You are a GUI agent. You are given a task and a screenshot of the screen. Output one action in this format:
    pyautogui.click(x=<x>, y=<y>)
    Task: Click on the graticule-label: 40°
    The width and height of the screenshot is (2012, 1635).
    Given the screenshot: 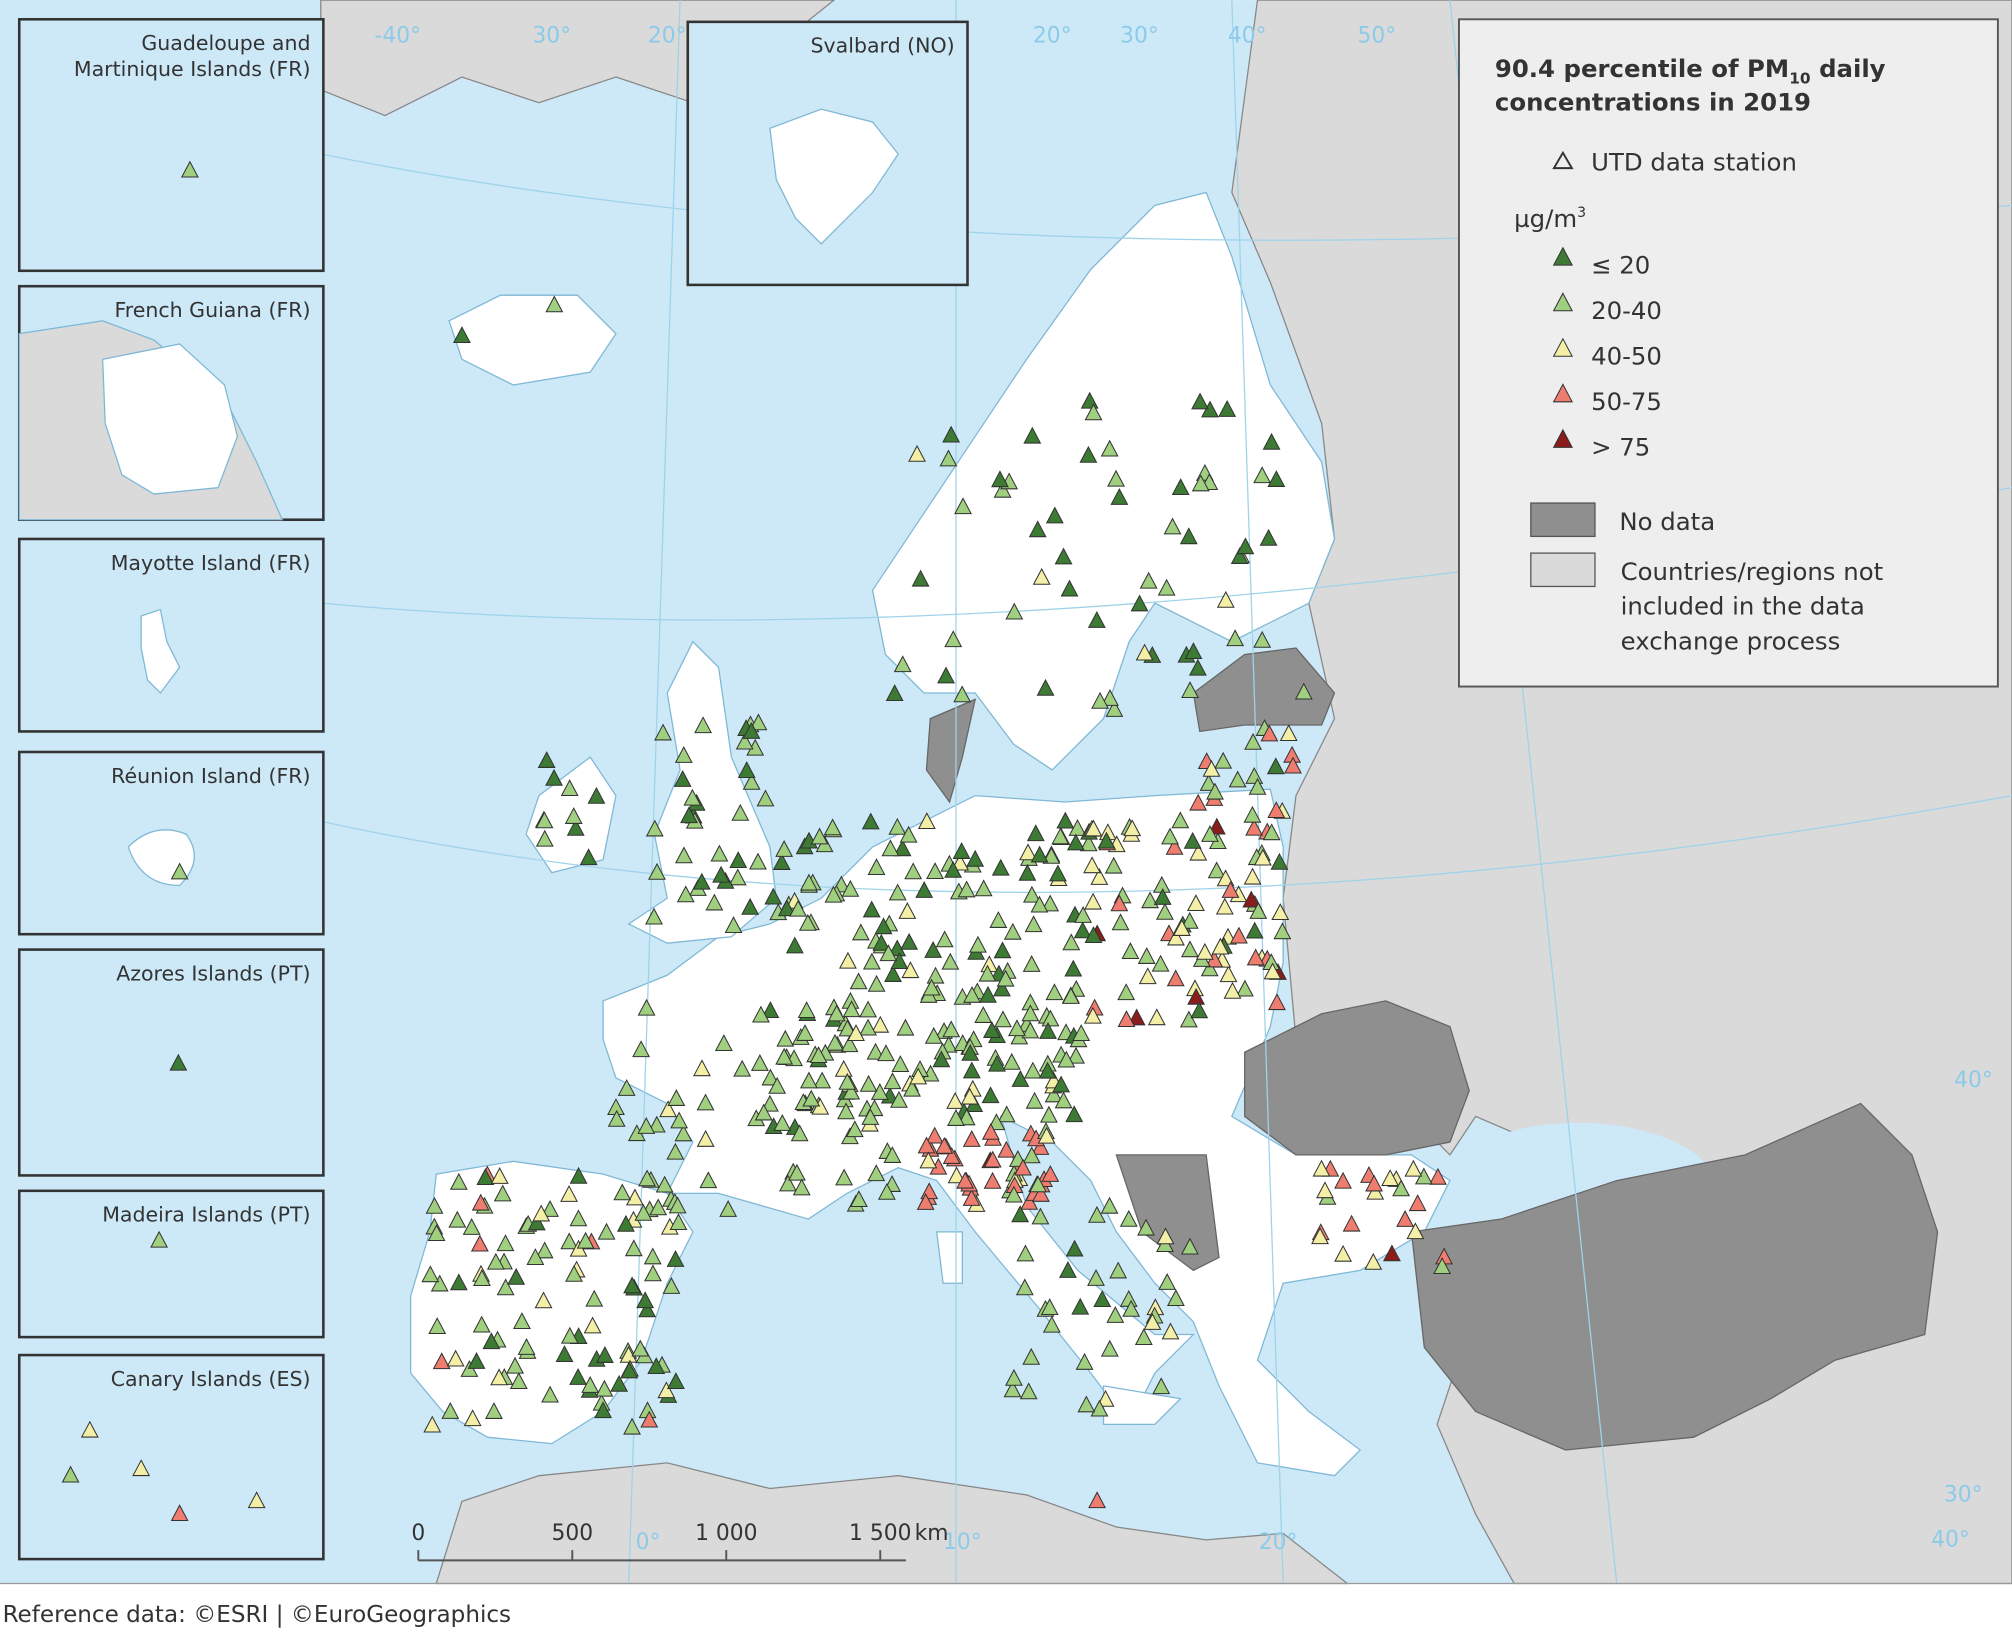 What is the action you would take?
    pyautogui.click(x=1950, y=1539)
    